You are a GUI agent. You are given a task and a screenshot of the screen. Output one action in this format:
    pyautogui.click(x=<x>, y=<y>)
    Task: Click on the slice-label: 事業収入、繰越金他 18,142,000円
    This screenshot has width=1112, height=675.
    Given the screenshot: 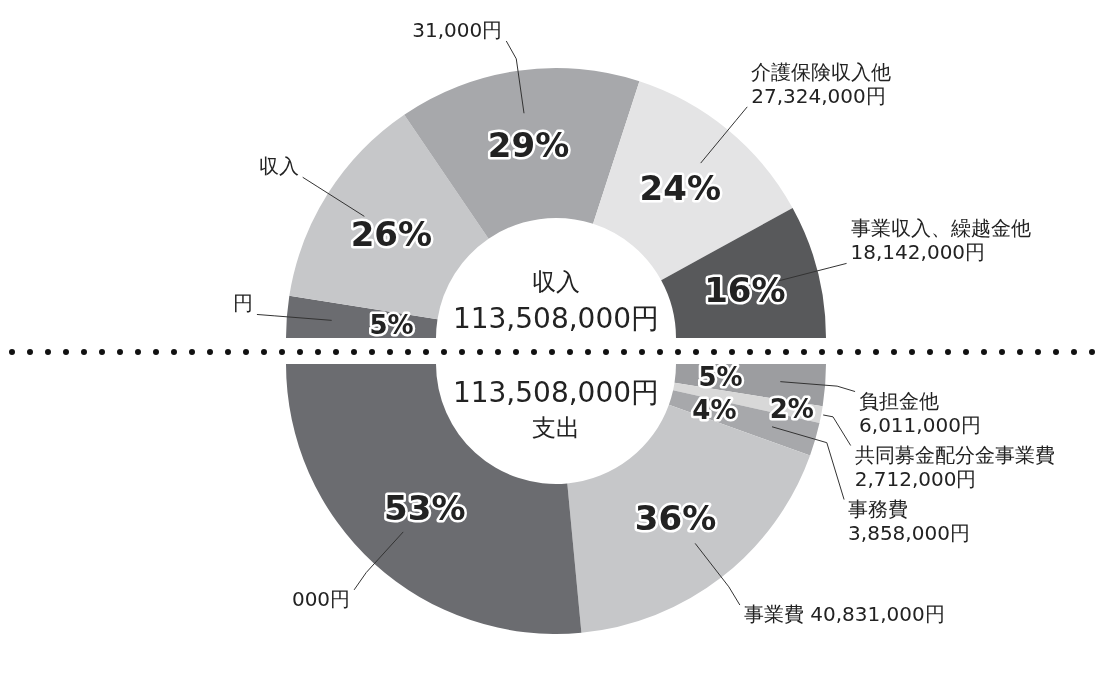 What is the action you would take?
    pyautogui.click(x=940, y=240)
    